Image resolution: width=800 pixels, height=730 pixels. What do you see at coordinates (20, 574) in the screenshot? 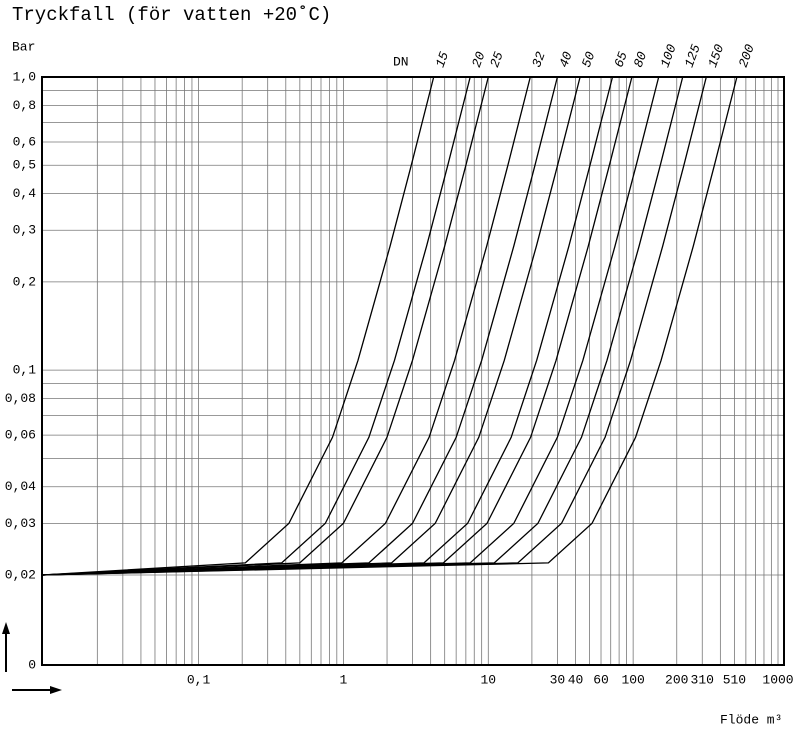
I see `y-tick-label: 0,02` at bounding box center [20, 574].